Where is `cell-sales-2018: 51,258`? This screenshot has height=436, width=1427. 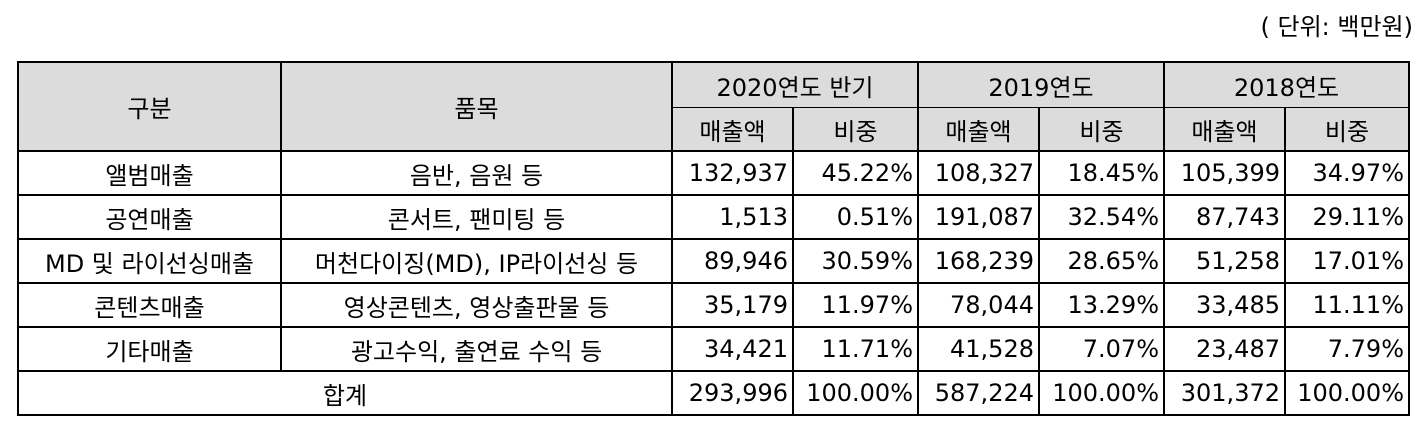 cell-sales-2018: 51,258 is located at coordinates (1224, 261).